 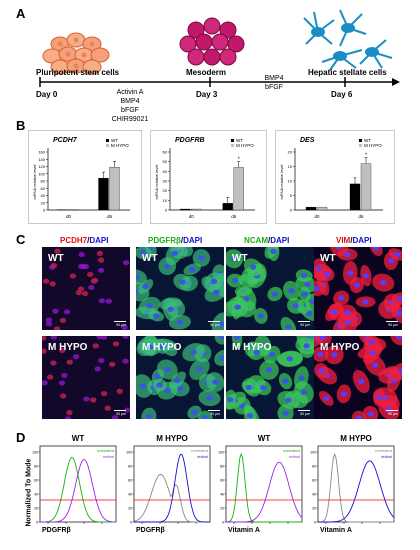 What do you see at coordinates (343, 240) in the screenshot?
I see `stain-marker: VIM` at bounding box center [343, 240].